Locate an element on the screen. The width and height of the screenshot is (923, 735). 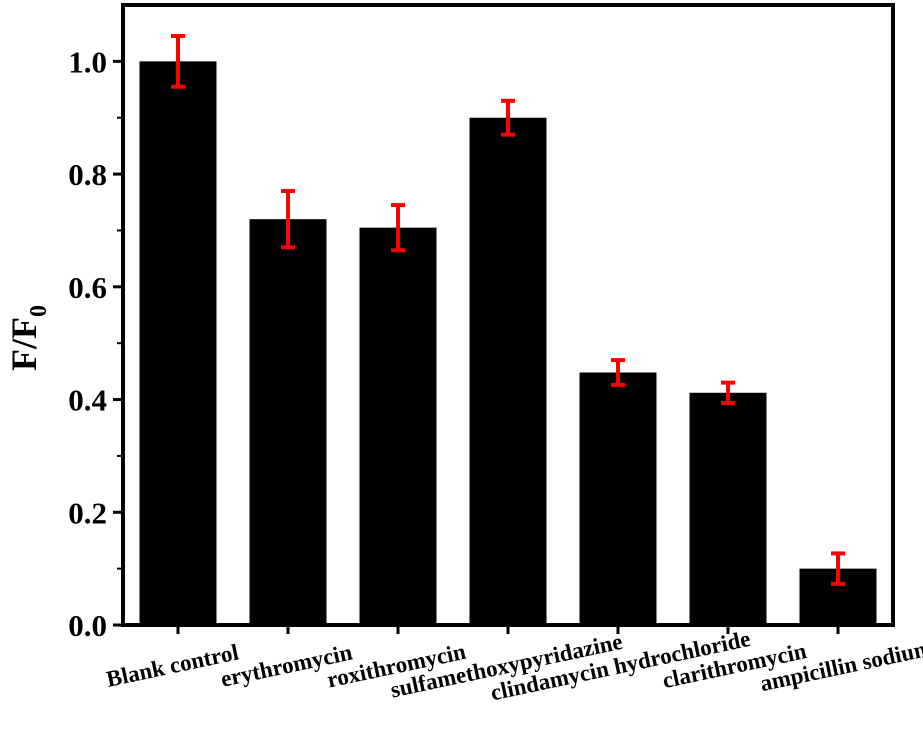
y-tick-label: 0.8 is located at coordinates (87, 174).